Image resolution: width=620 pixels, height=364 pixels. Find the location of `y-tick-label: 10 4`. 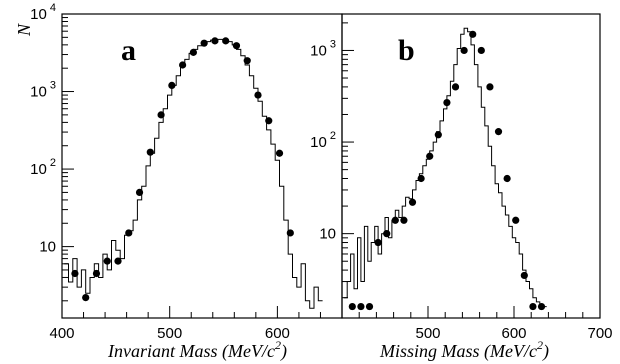

y-tick-label: 10 4 is located at coordinates (43, 12).